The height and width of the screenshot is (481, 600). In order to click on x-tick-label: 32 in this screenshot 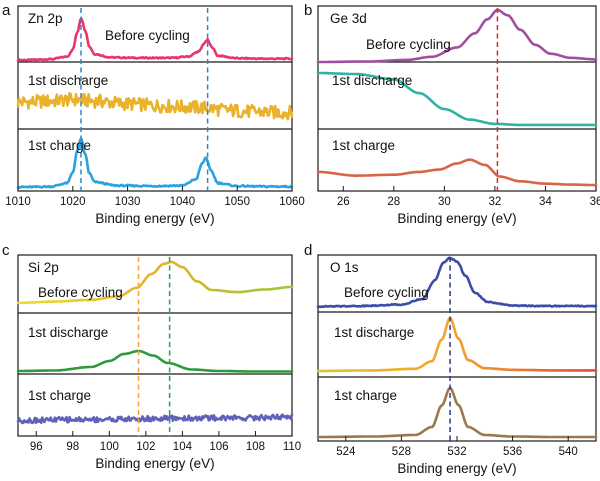, I will do `click(495, 202)`.